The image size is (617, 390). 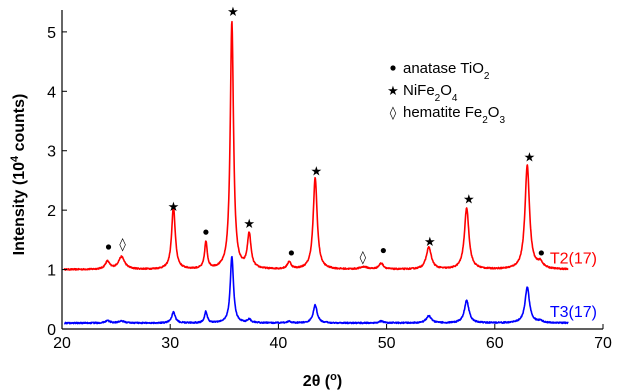 What do you see at coordinates (387, 343) in the screenshot?
I see `x-tick-label: 50` at bounding box center [387, 343].